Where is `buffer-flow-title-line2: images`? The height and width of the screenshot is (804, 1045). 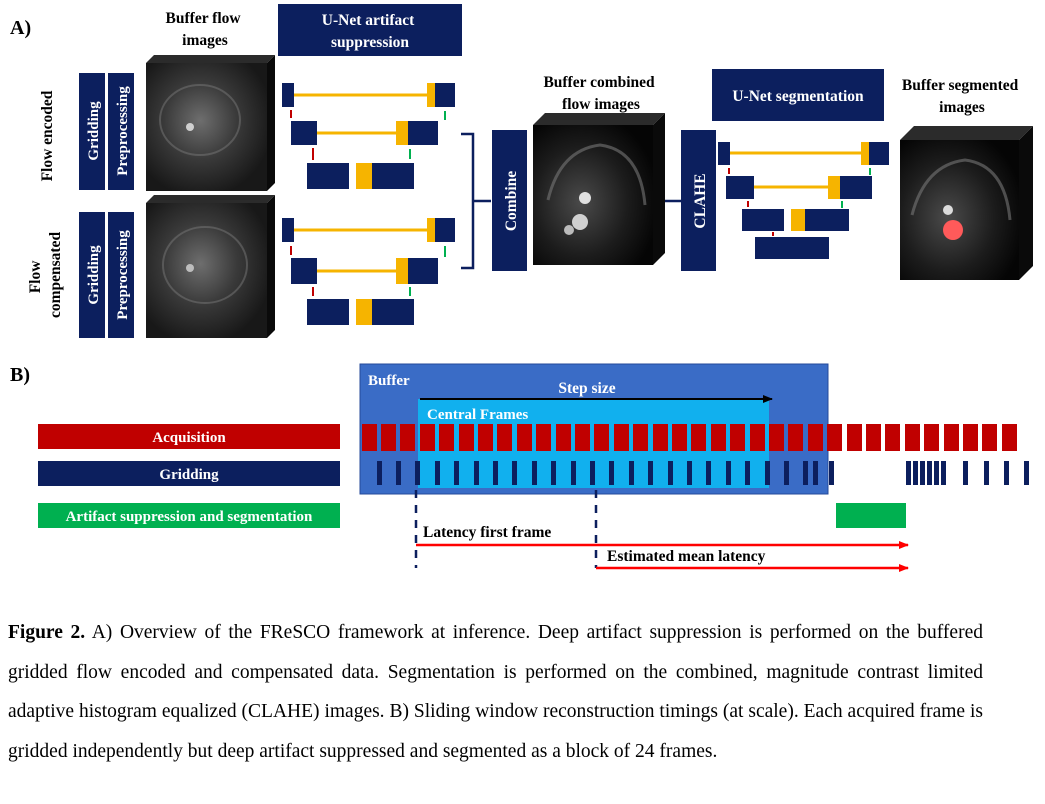
buffer-flow-title-line2: images is located at coordinates (205, 40).